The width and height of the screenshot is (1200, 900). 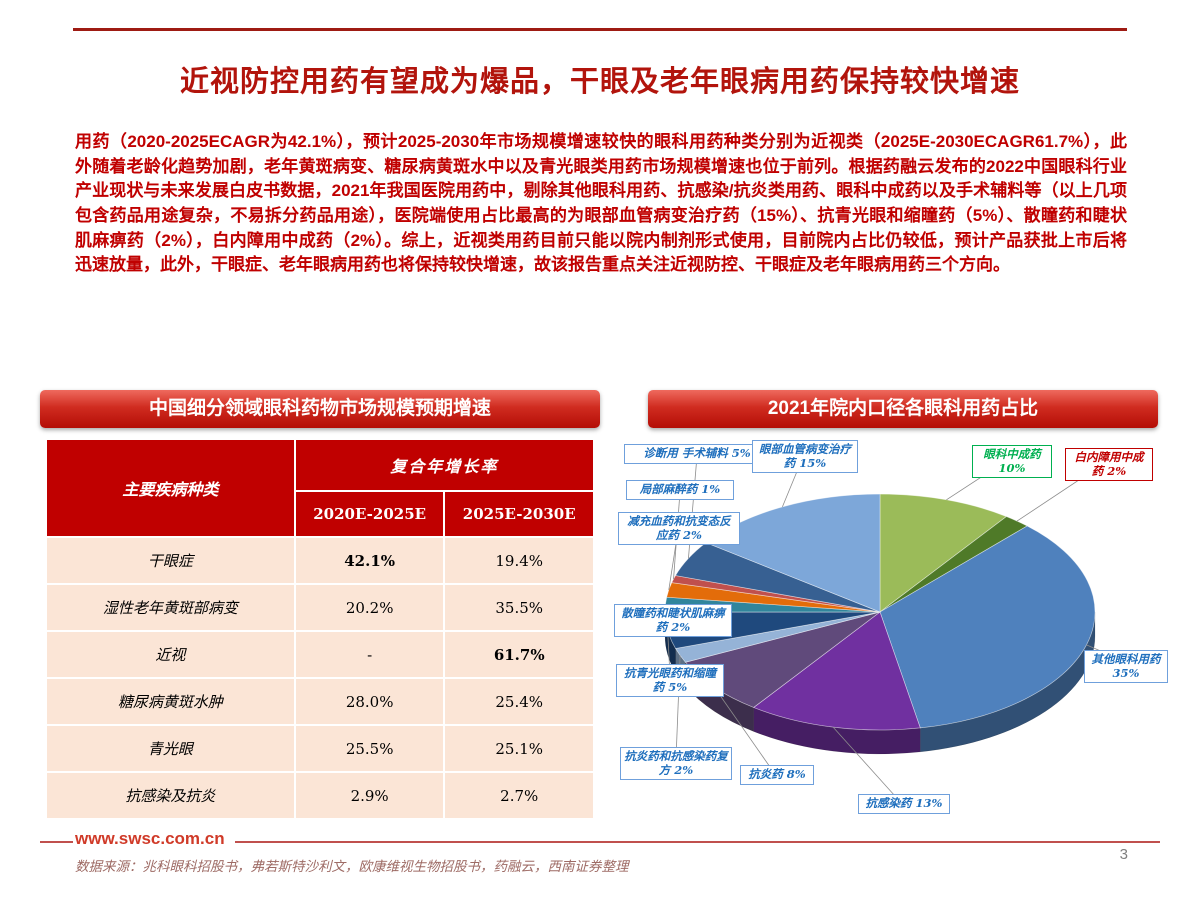 I want to click on table-column-header-2: 2025E-2030E, so click(x=519, y=514).